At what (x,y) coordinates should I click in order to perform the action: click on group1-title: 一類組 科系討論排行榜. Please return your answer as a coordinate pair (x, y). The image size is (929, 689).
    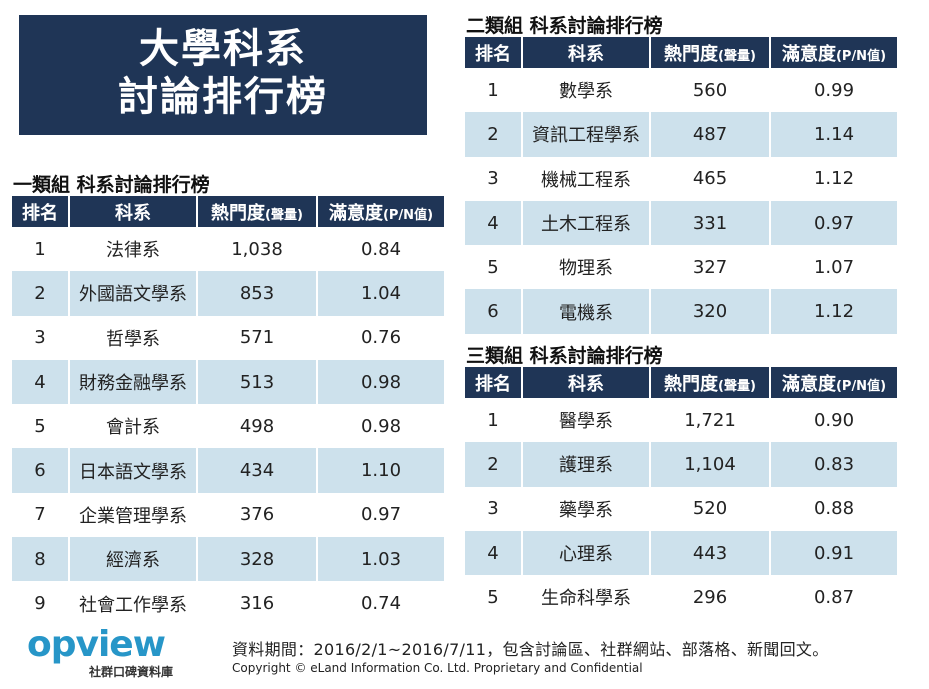
    Looking at the image, I should click on (111, 185).